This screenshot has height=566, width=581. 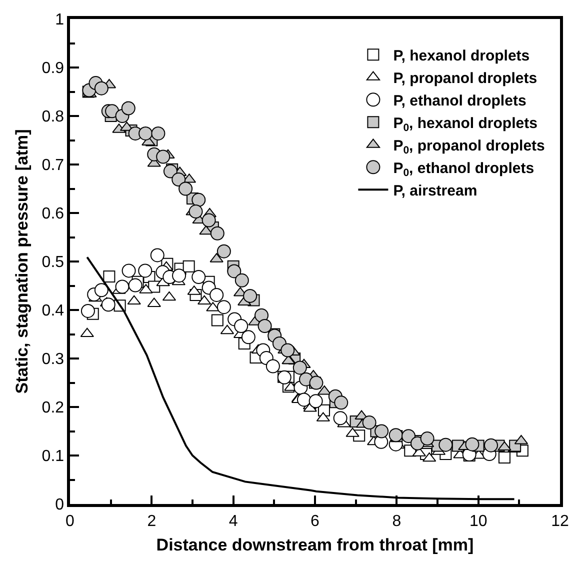 What do you see at coordinates (233, 521) in the screenshot?
I see `x-tick-label: 4` at bounding box center [233, 521].